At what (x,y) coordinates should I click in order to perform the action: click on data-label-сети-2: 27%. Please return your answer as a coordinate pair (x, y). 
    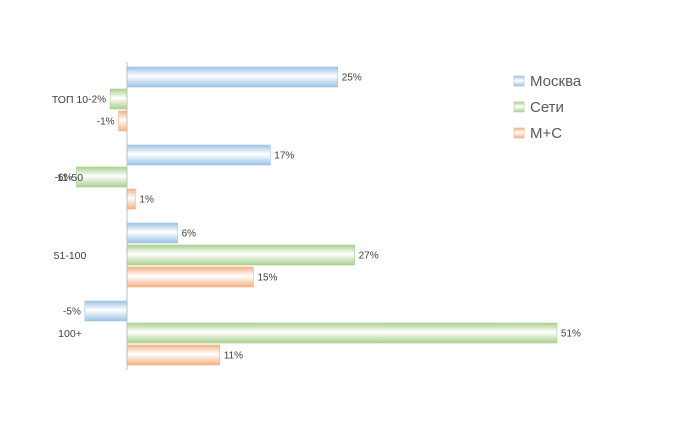
    Looking at the image, I should click on (369, 256).